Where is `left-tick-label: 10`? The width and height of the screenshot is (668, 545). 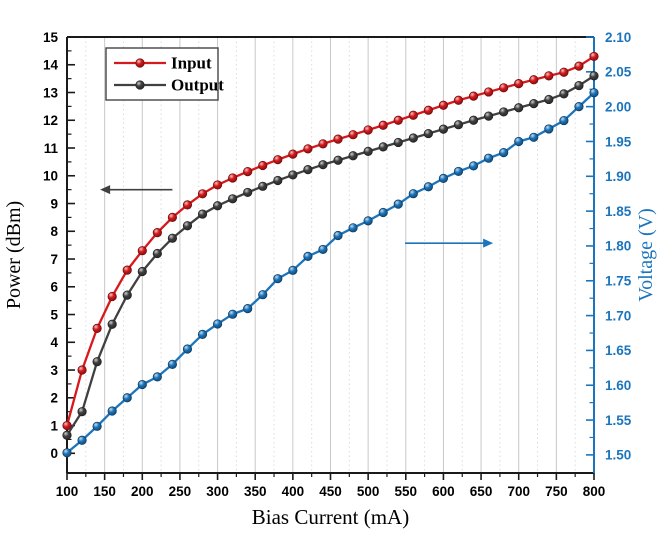 left-tick-label: 10 is located at coordinates (50, 176).